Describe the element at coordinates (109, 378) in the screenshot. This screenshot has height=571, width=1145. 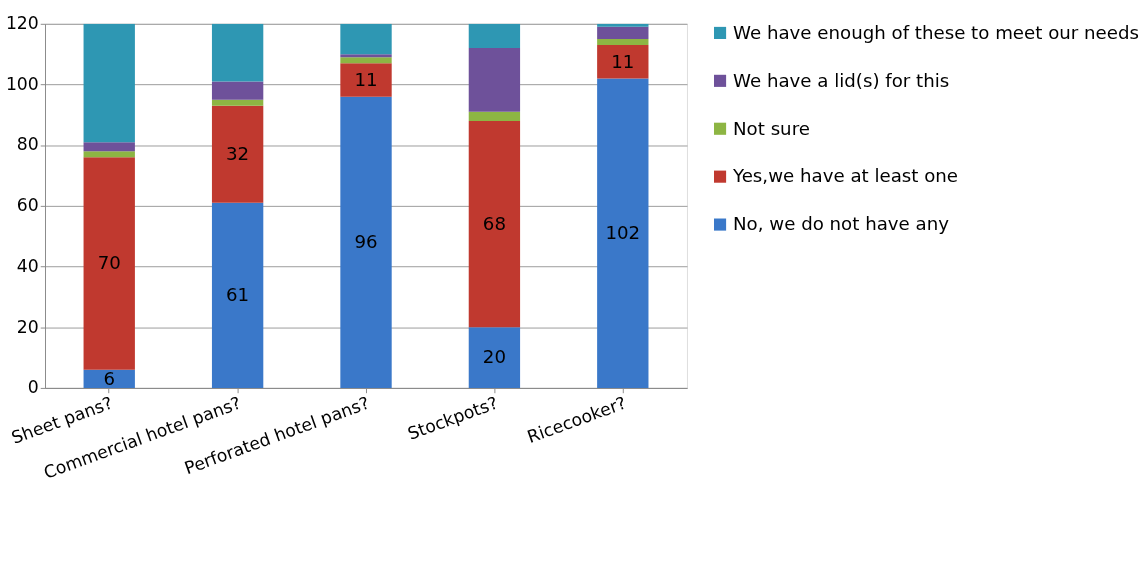
I see `data-label: 6` at that location.